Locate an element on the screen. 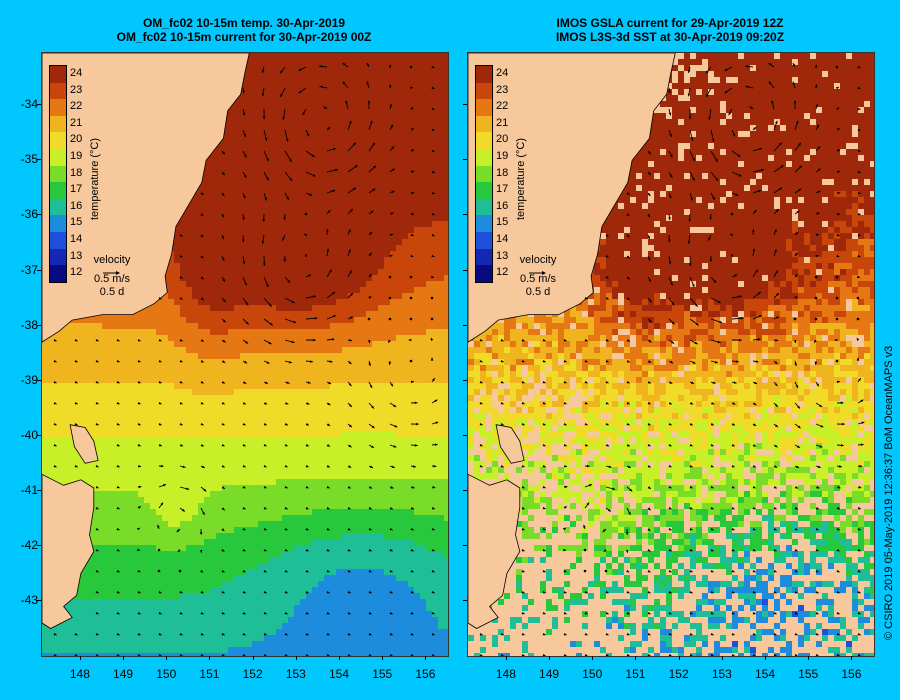 The image size is (900, 700). colorbar-label: 13 is located at coordinates (76, 255).